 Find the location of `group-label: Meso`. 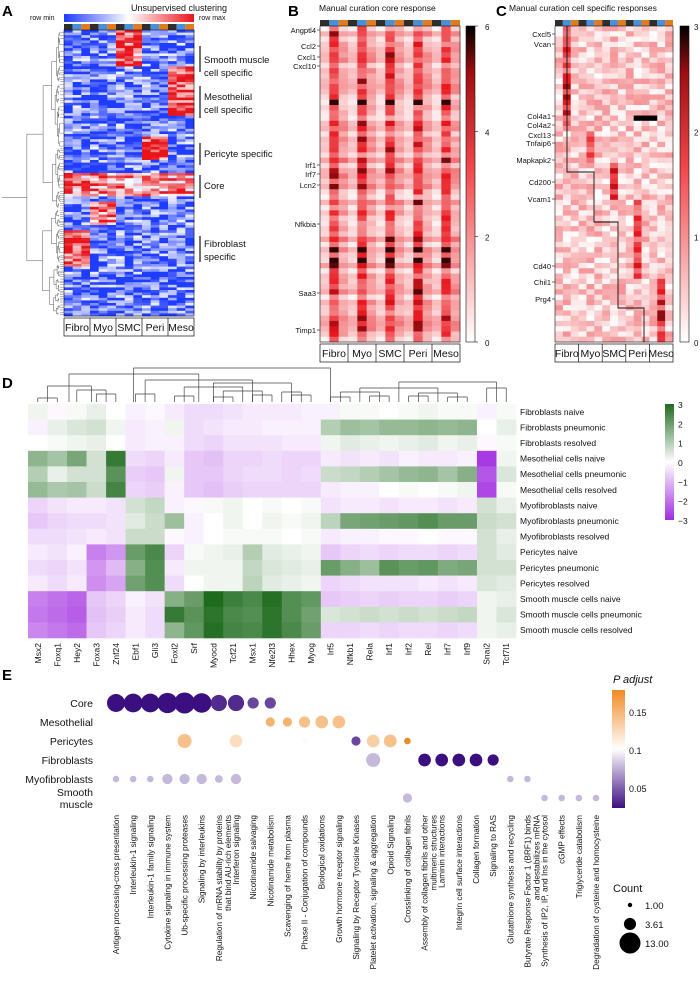

group-label: Meso is located at coordinates (661, 354).